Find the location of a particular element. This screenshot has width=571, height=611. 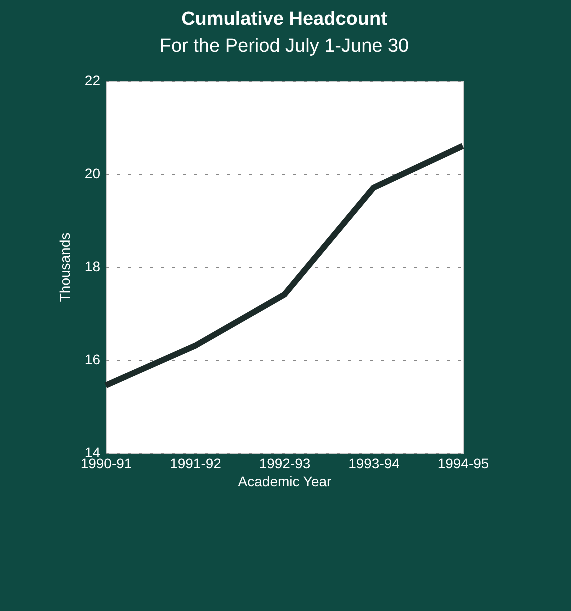

chart-title: Cumulative Headcount is located at coordinates (285, 19).